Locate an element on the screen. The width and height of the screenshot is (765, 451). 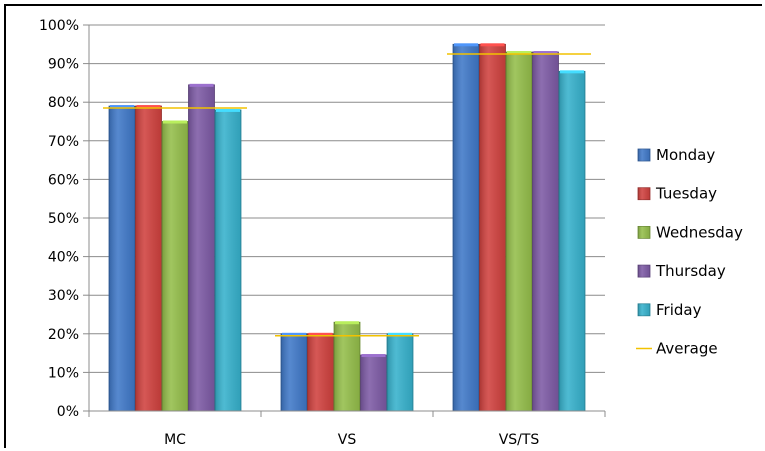
bar-monday-vs-ts is located at coordinates (466, 227).